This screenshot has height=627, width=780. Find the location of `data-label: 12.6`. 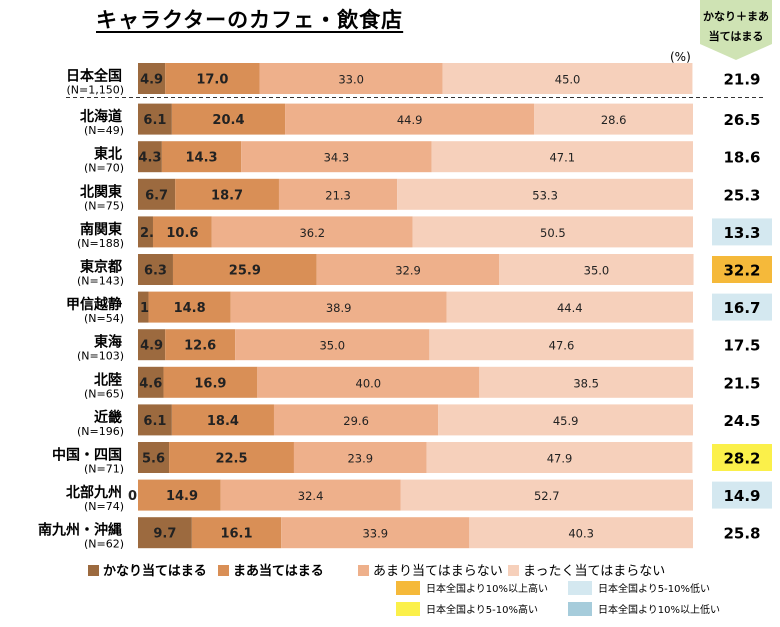

data-label: 12.6 is located at coordinates (200, 346).